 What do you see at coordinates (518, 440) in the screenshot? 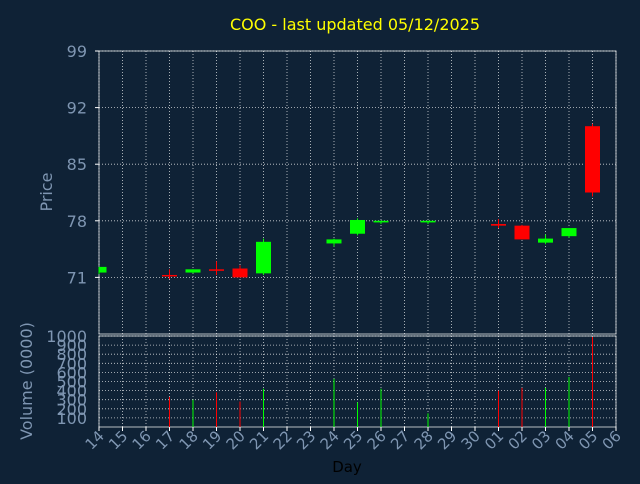
I see `day-tick-label: 02` at bounding box center [518, 440].